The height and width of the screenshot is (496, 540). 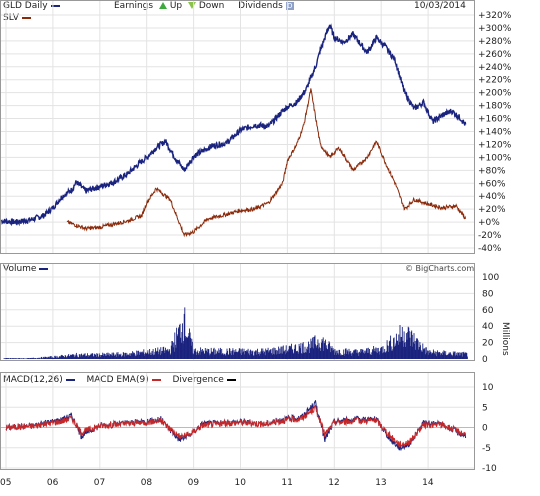 I want to click on x-tick-label: 05, so click(x=5, y=483).